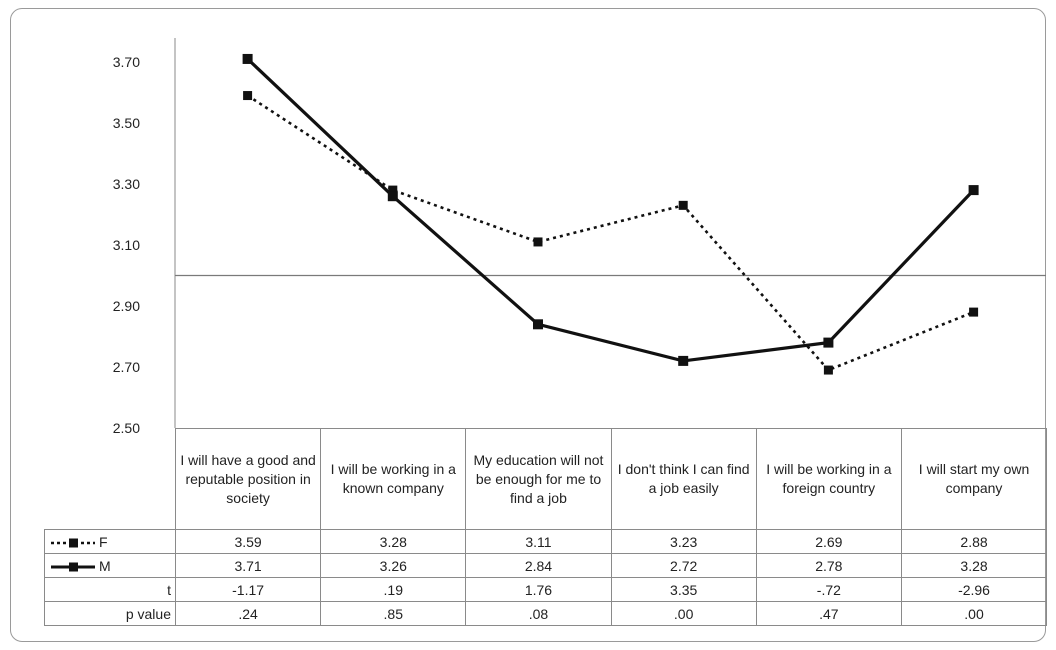  Describe the element at coordinates (683, 479) in the screenshot. I see `category-label: I don't think I can find a job easily` at that location.